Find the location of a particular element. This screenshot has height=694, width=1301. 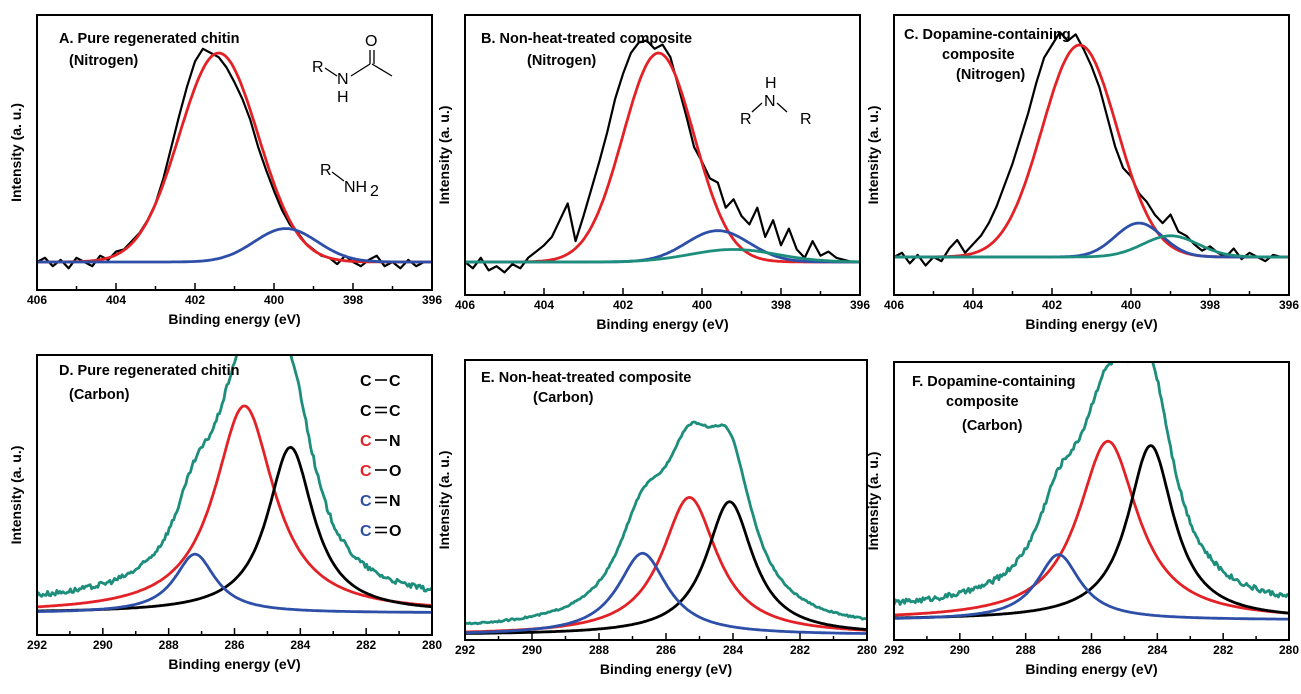

secondary-amine-structure: HNR R is located at coordinates (776, 101).